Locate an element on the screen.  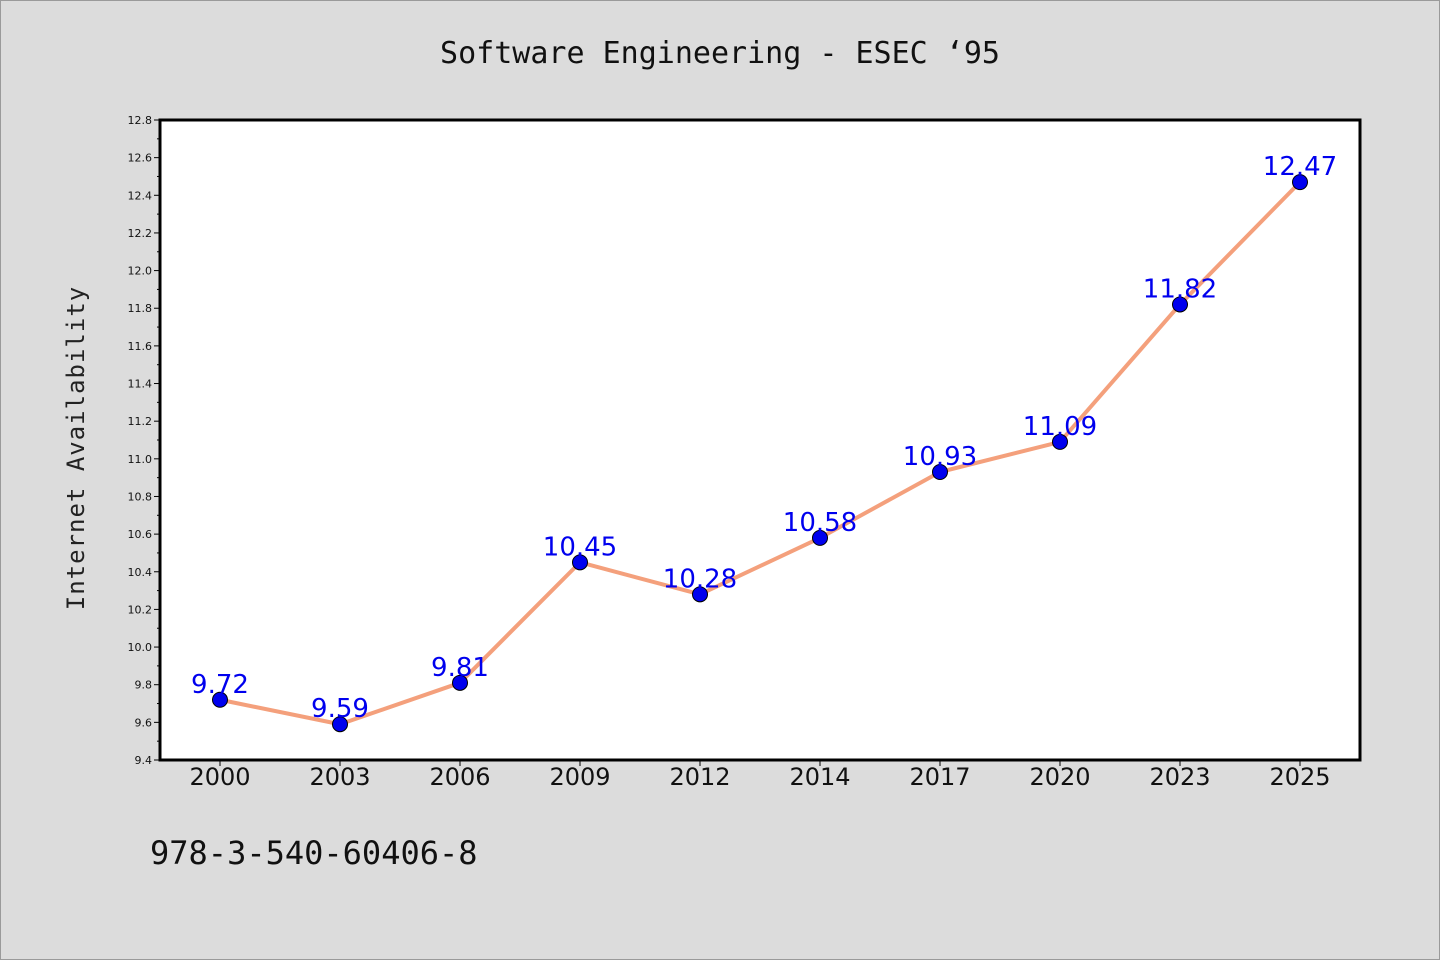
y-tick-label: 10.2 is located at coordinates (140, 609).